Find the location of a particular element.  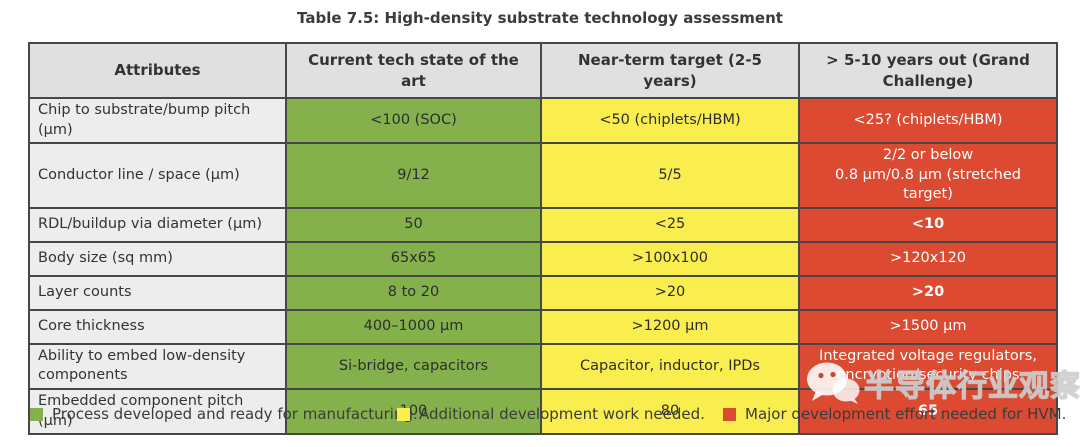

near-term-cell: >20 is located at coordinates (670, 292).